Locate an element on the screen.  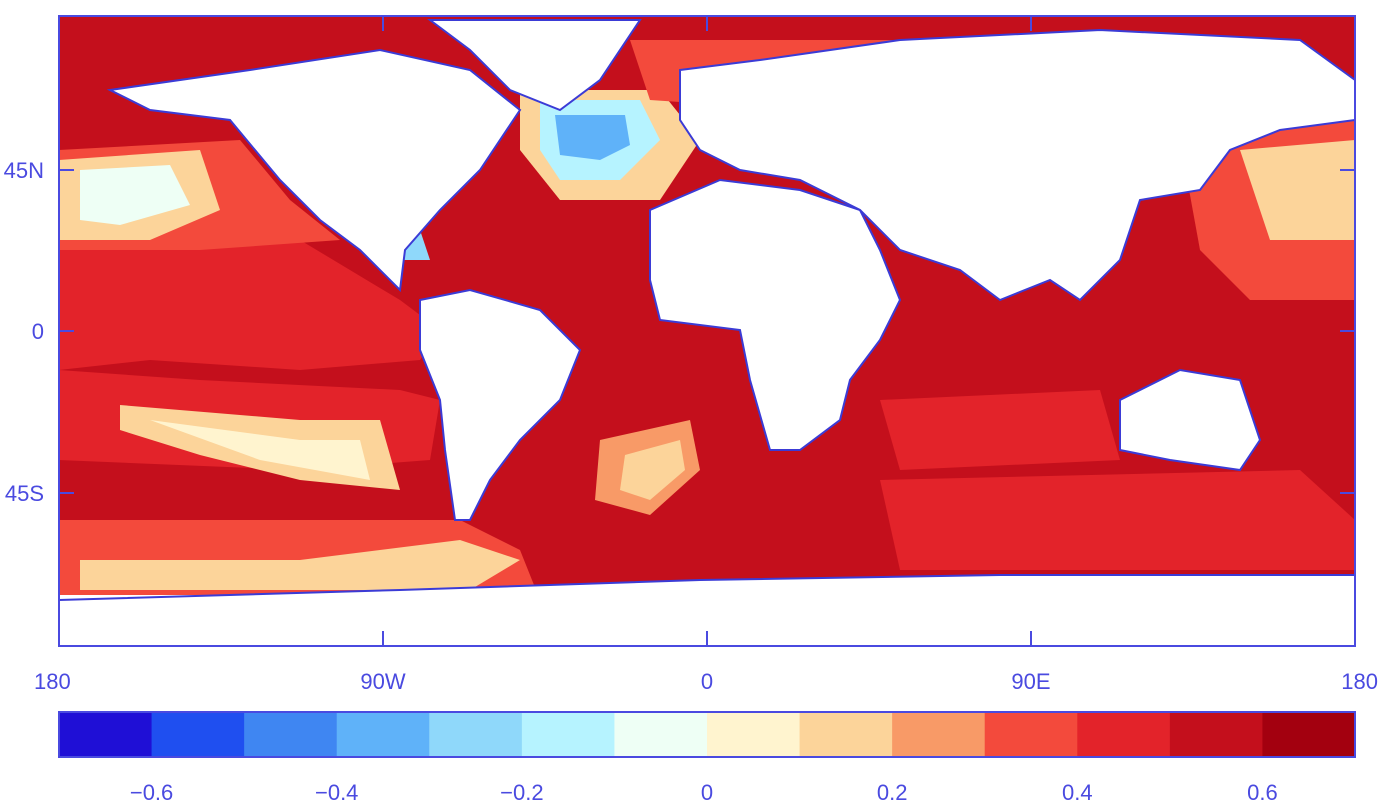
lat-tick-label: 45S is located at coordinates (24, 493).